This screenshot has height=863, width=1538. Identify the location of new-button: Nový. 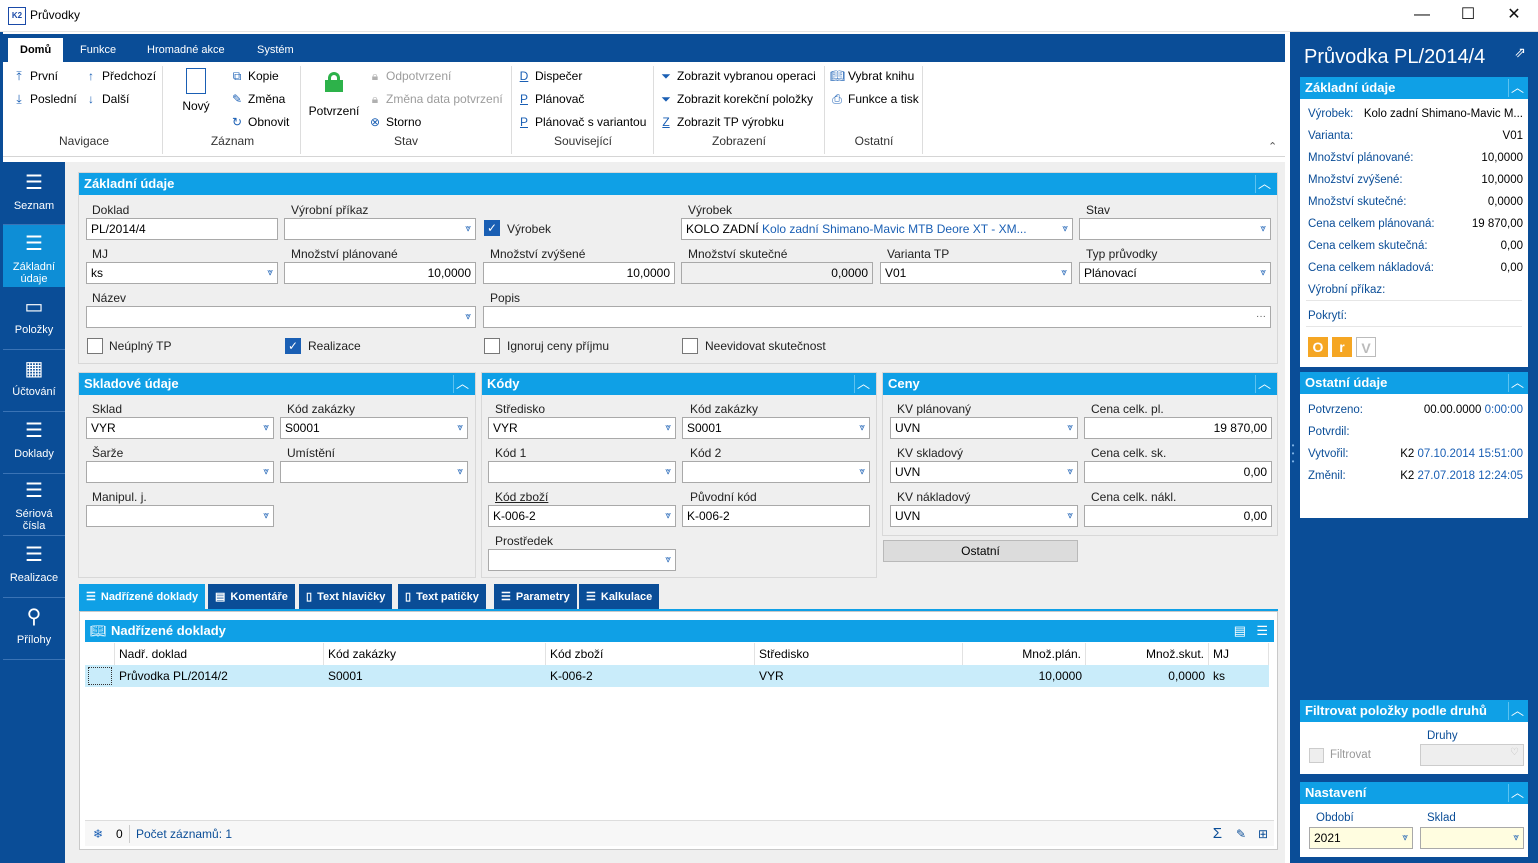
(196, 94).